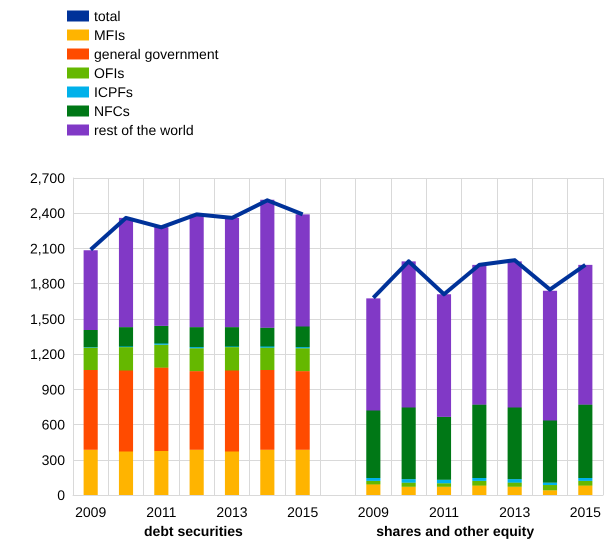  I want to click on y-tick-label: 1,800, so click(48, 284).